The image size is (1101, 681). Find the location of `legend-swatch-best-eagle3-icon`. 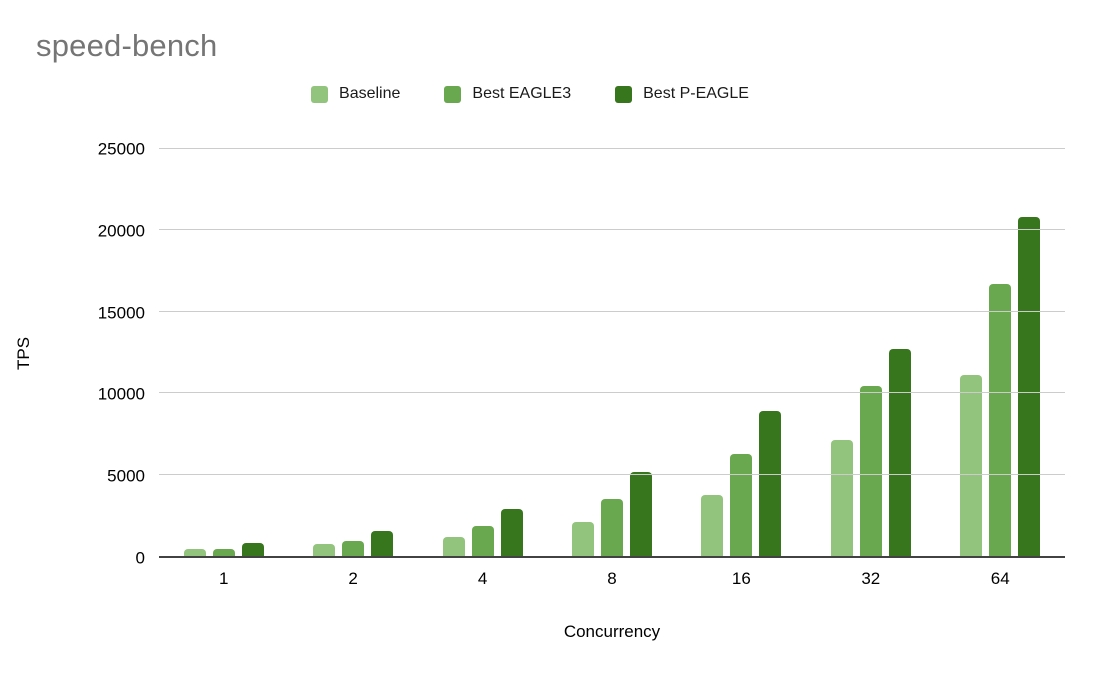

legend-swatch-best-eagle3-icon is located at coordinates (453, 94).